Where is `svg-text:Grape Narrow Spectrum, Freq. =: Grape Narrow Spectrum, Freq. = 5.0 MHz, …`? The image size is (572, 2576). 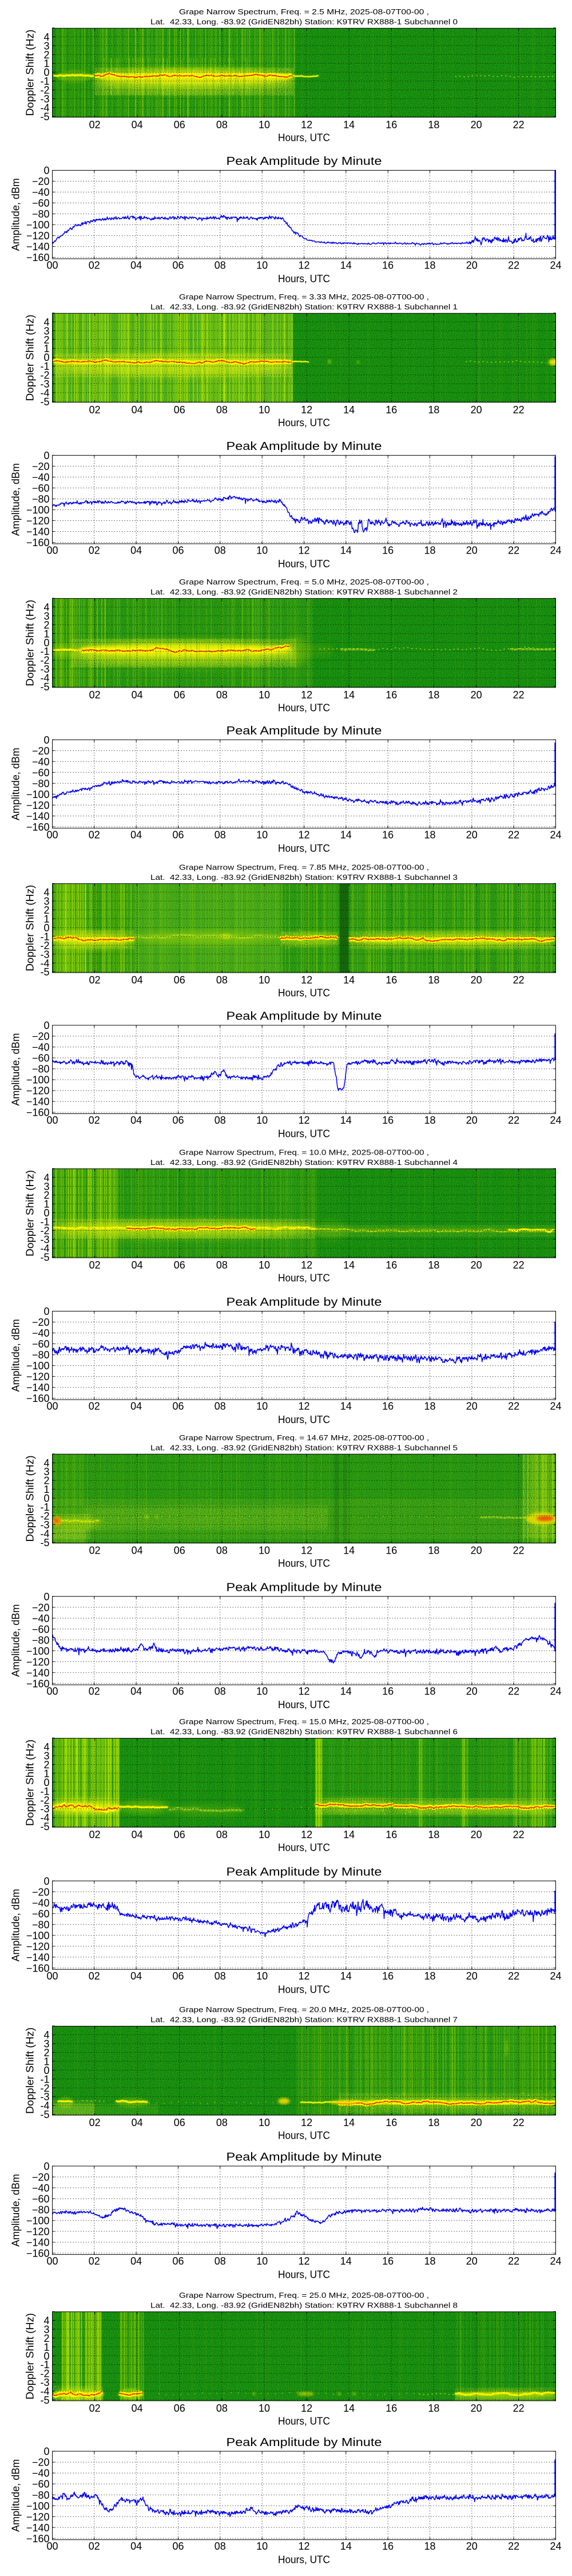
svg-text:Grape Narrow Spectrum, Freq. =: Grape Narrow Spectrum, Freq. = 5.0 MHz, … is located at coordinates (304, 582).